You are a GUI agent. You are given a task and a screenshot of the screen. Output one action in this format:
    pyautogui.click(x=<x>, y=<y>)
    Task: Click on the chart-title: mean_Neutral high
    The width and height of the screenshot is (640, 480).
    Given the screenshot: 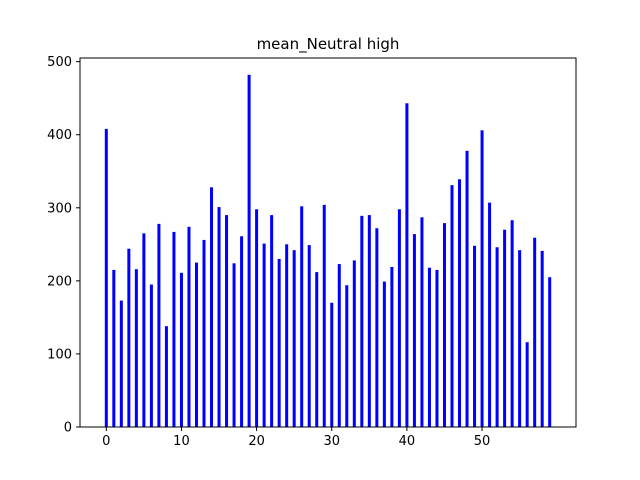 What is the action you would take?
    pyautogui.click(x=328, y=44)
    